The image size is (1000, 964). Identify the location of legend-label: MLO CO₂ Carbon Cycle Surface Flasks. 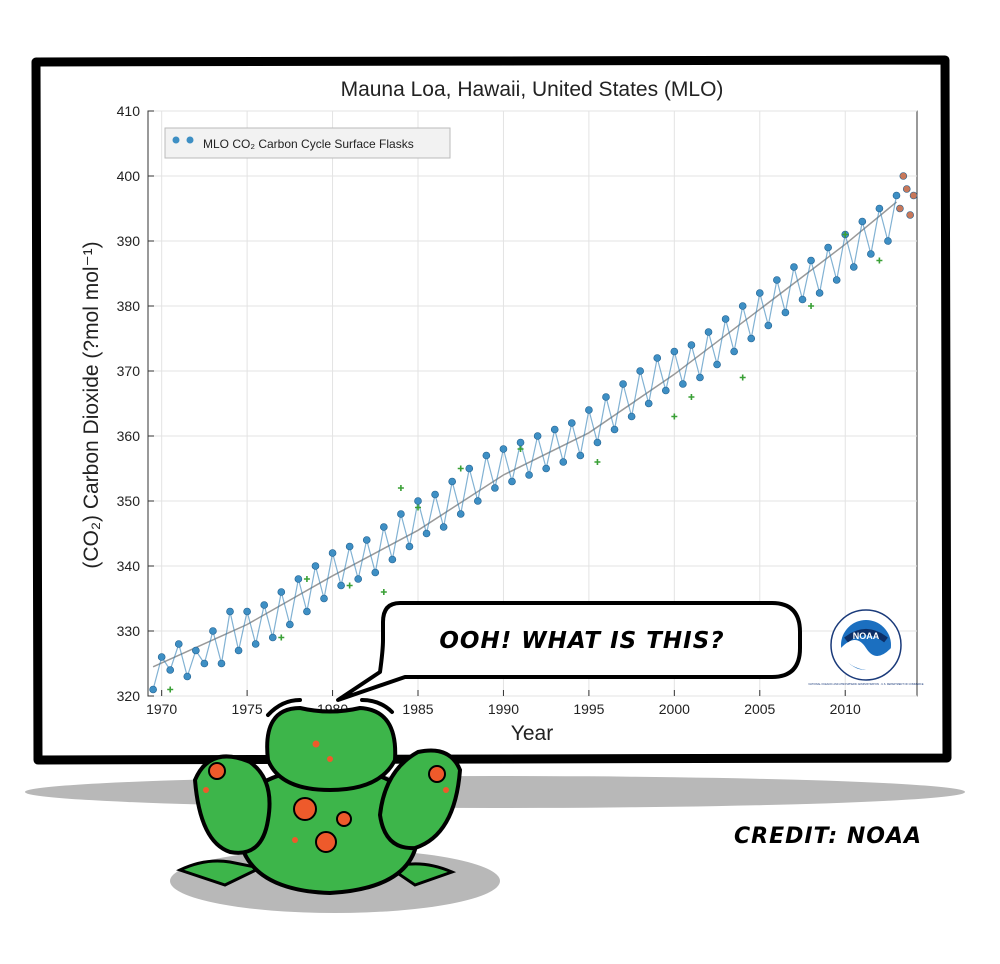
(308, 144).